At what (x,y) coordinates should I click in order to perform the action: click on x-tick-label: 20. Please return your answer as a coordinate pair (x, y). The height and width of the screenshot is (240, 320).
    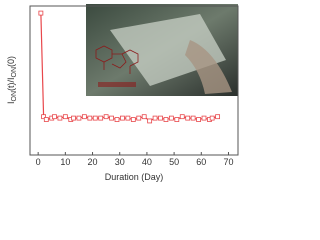
    Looking at the image, I should click on (93, 162).